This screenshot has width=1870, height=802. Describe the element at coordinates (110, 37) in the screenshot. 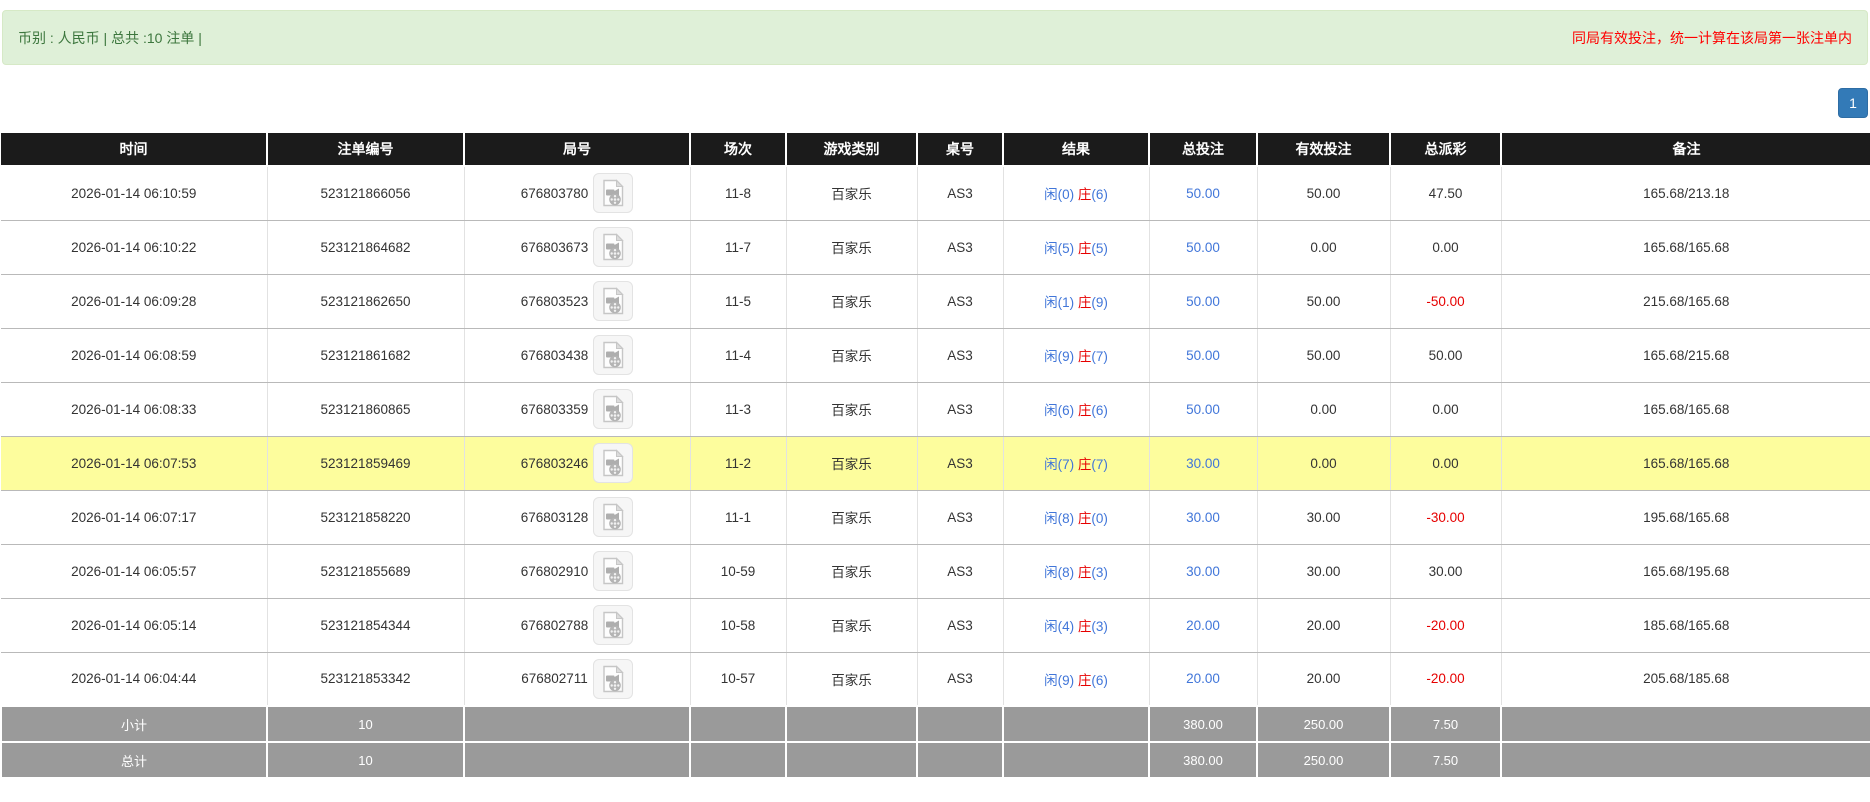

I see `currency-summary-text: 币别 : 人民币 | 总共 :10 注单 |` at that location.